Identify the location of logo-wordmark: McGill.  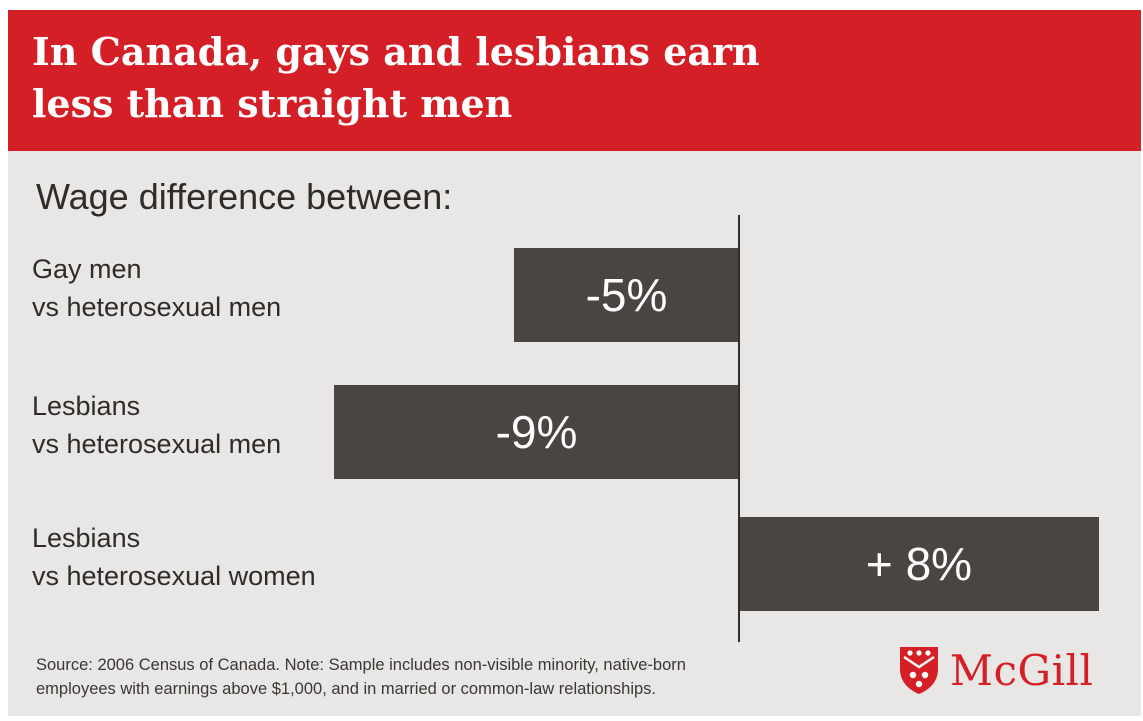
(1022, 670).